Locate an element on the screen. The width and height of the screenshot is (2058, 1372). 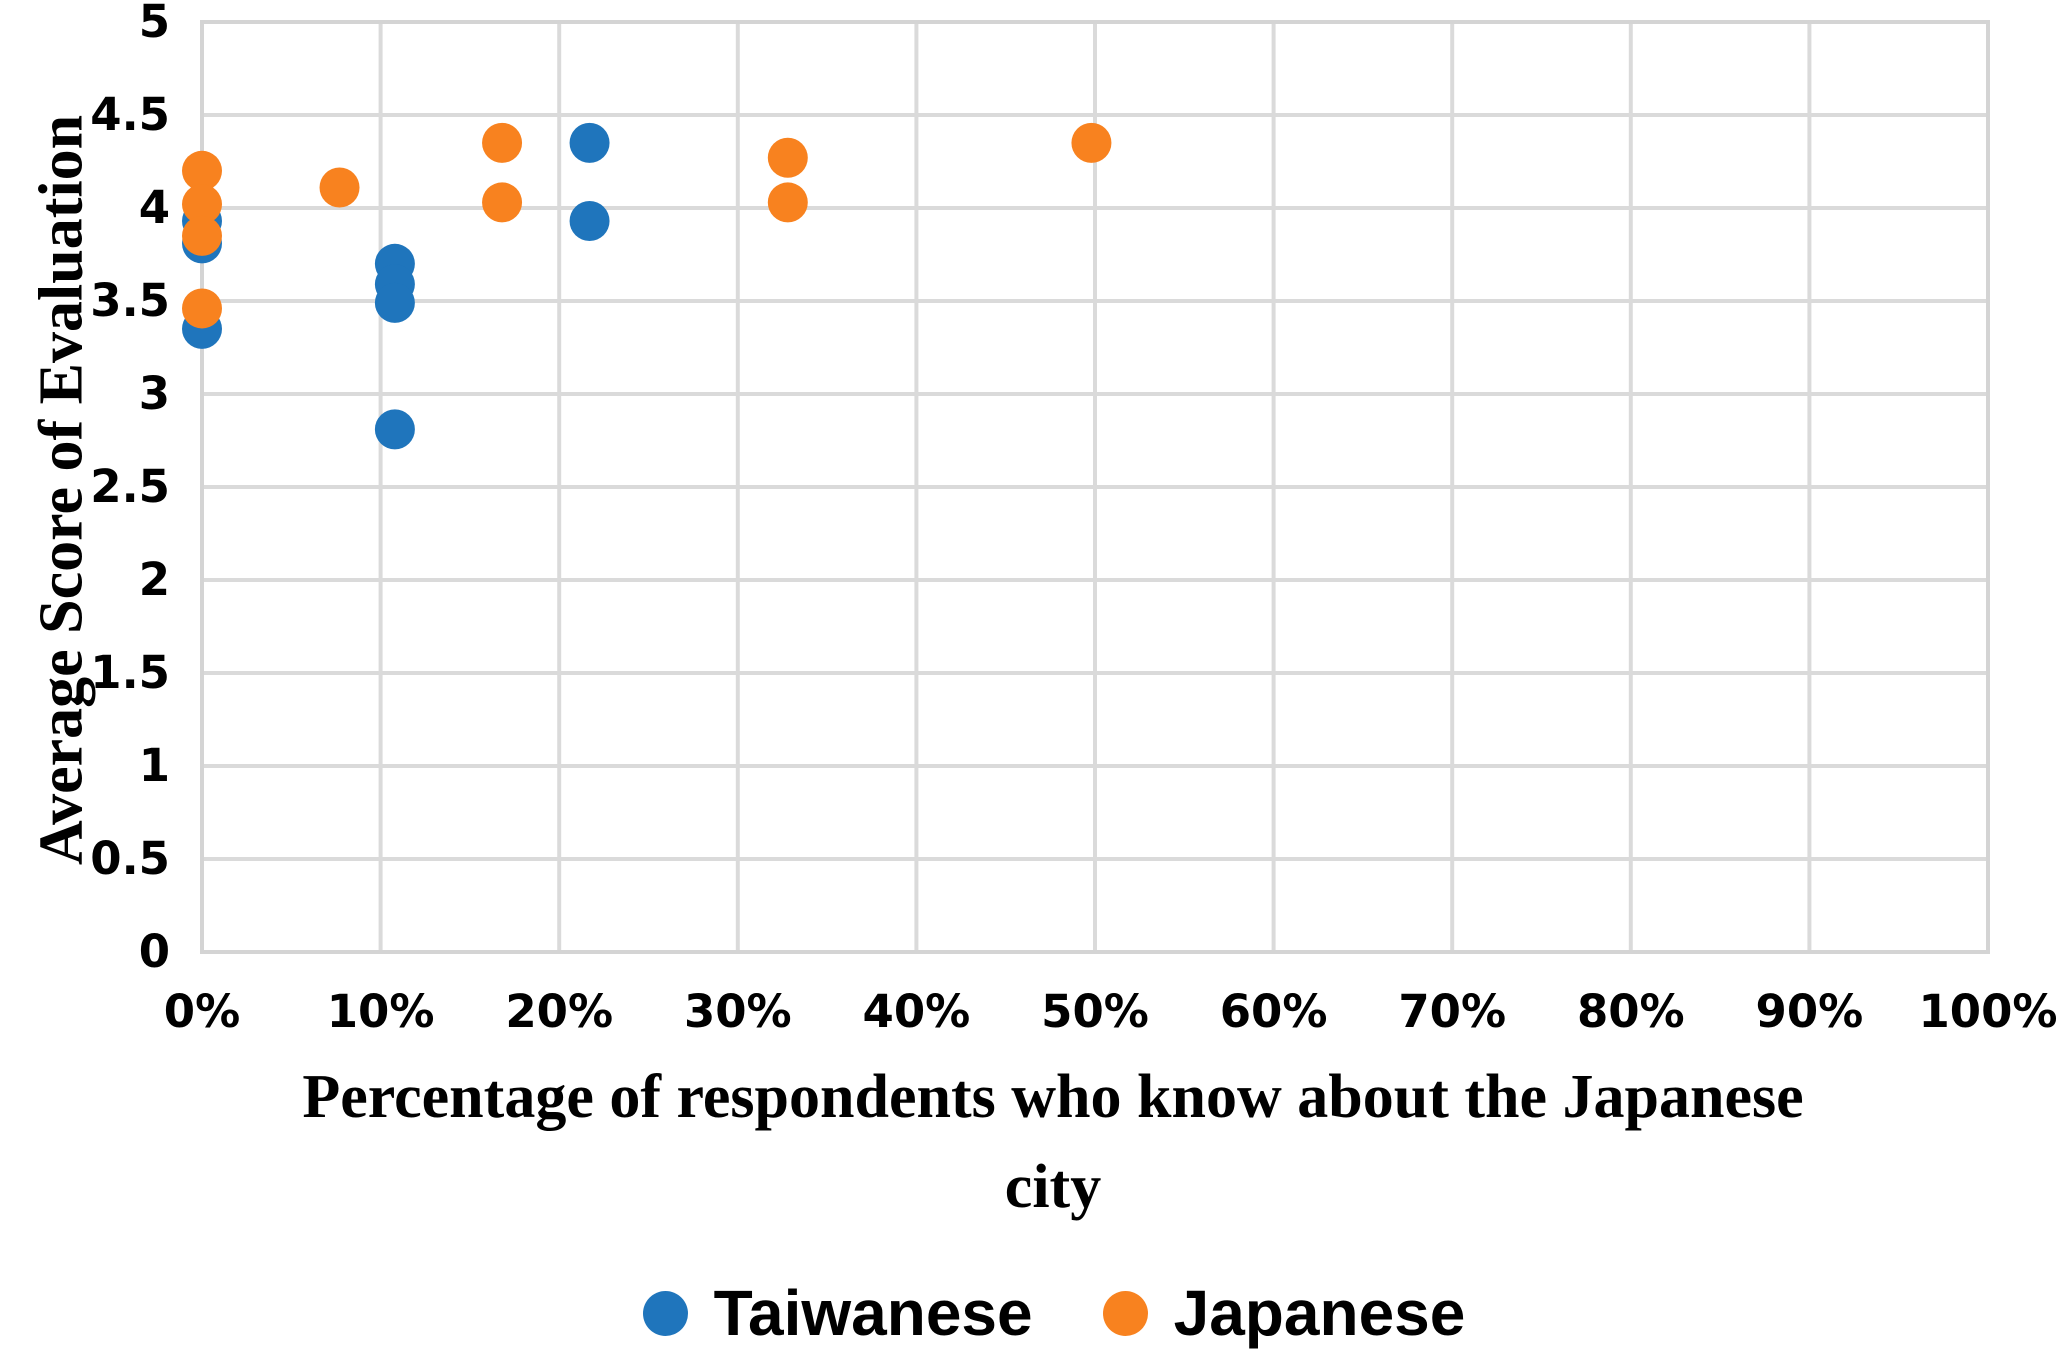
y-tick-label: 4 is located at coordinates (154, 207).